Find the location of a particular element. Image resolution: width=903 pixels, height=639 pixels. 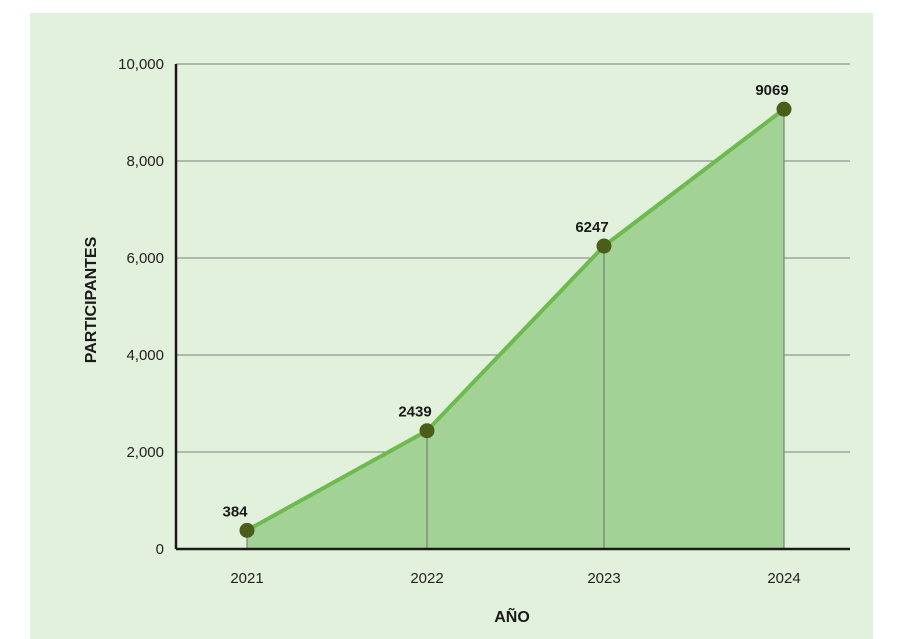

y-tick-label: 10,000 is located at coordinates (141, 64).